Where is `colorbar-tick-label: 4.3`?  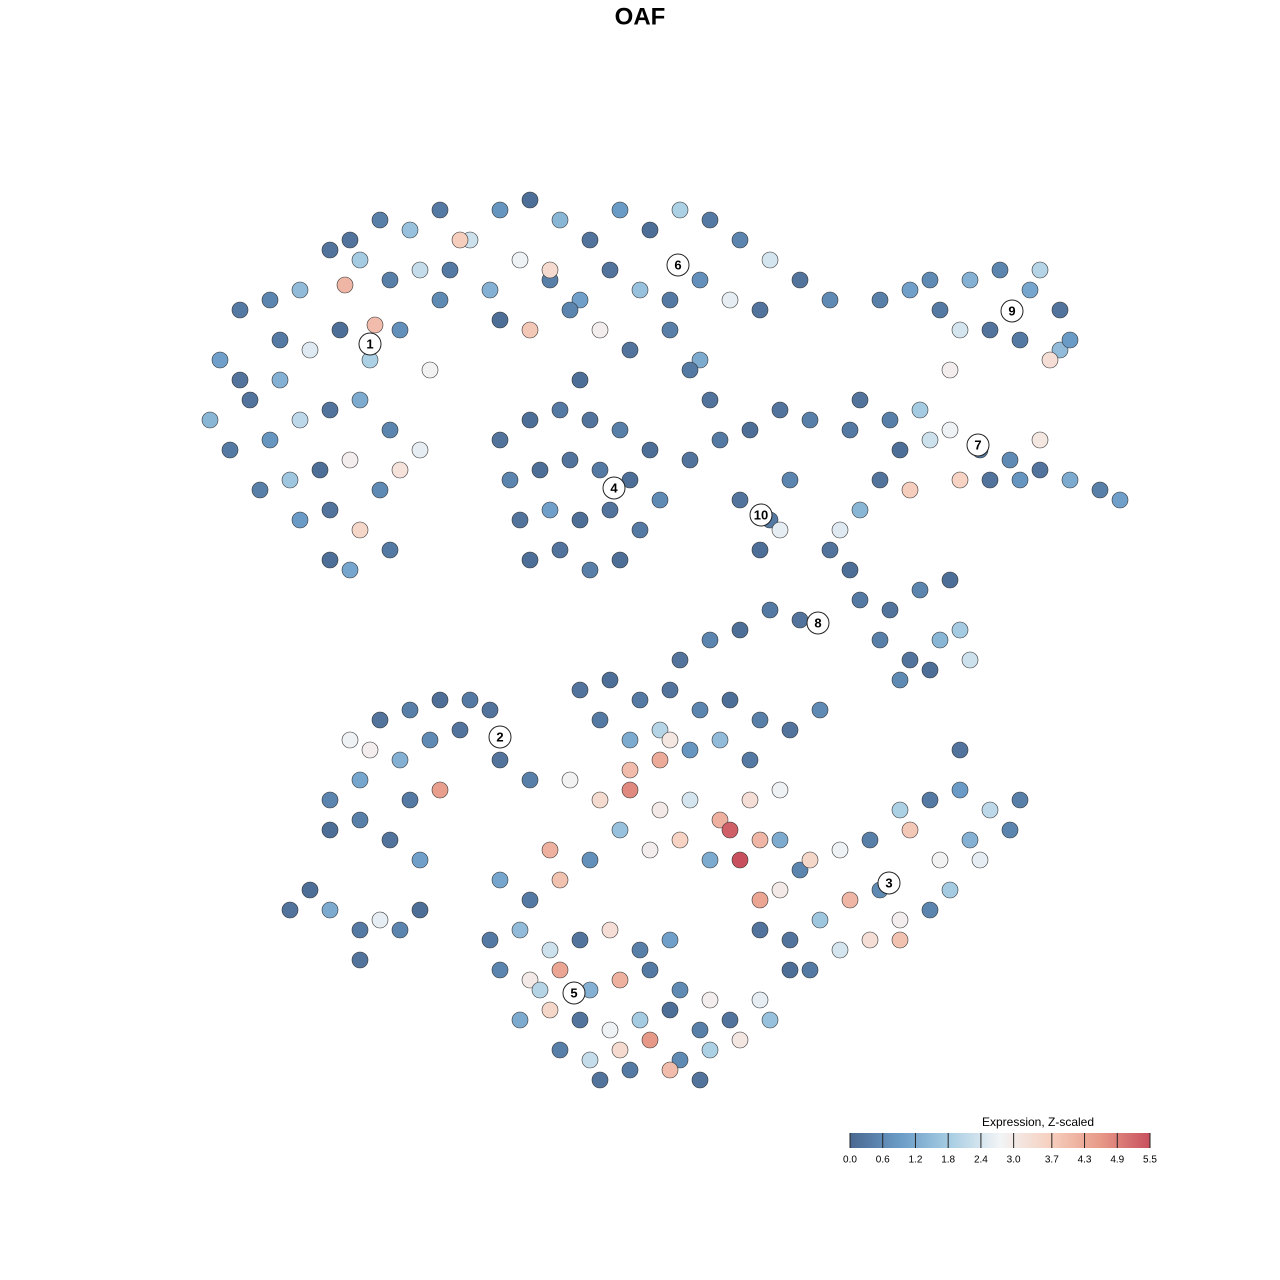
colorbar-tick-label: 4.3 is located at coordinates (1085, 1160).